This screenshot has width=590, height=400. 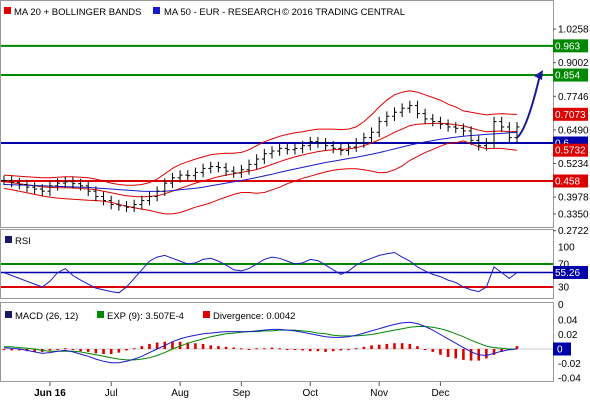 What do you see at coordinates (538, 75) in the screenshot?
I see `trend-arrow-head` at bounding box center [538, 75].